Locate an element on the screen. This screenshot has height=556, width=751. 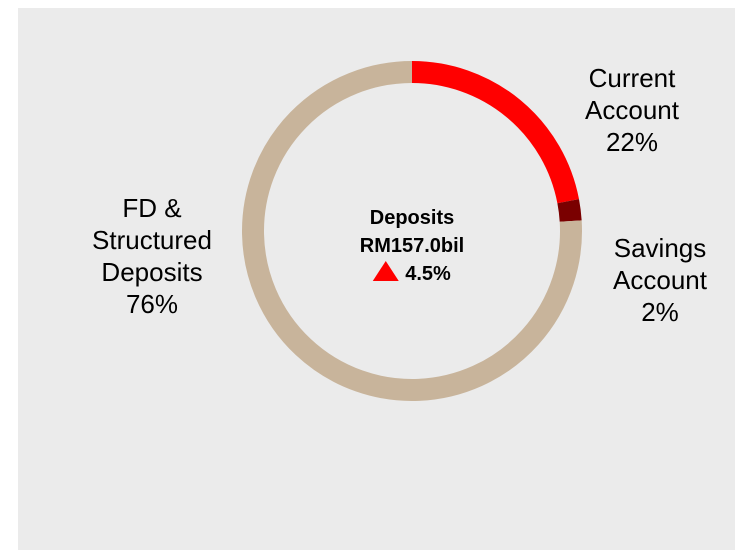
center-change-row: 4.5% is located at coordinates (412, 274).